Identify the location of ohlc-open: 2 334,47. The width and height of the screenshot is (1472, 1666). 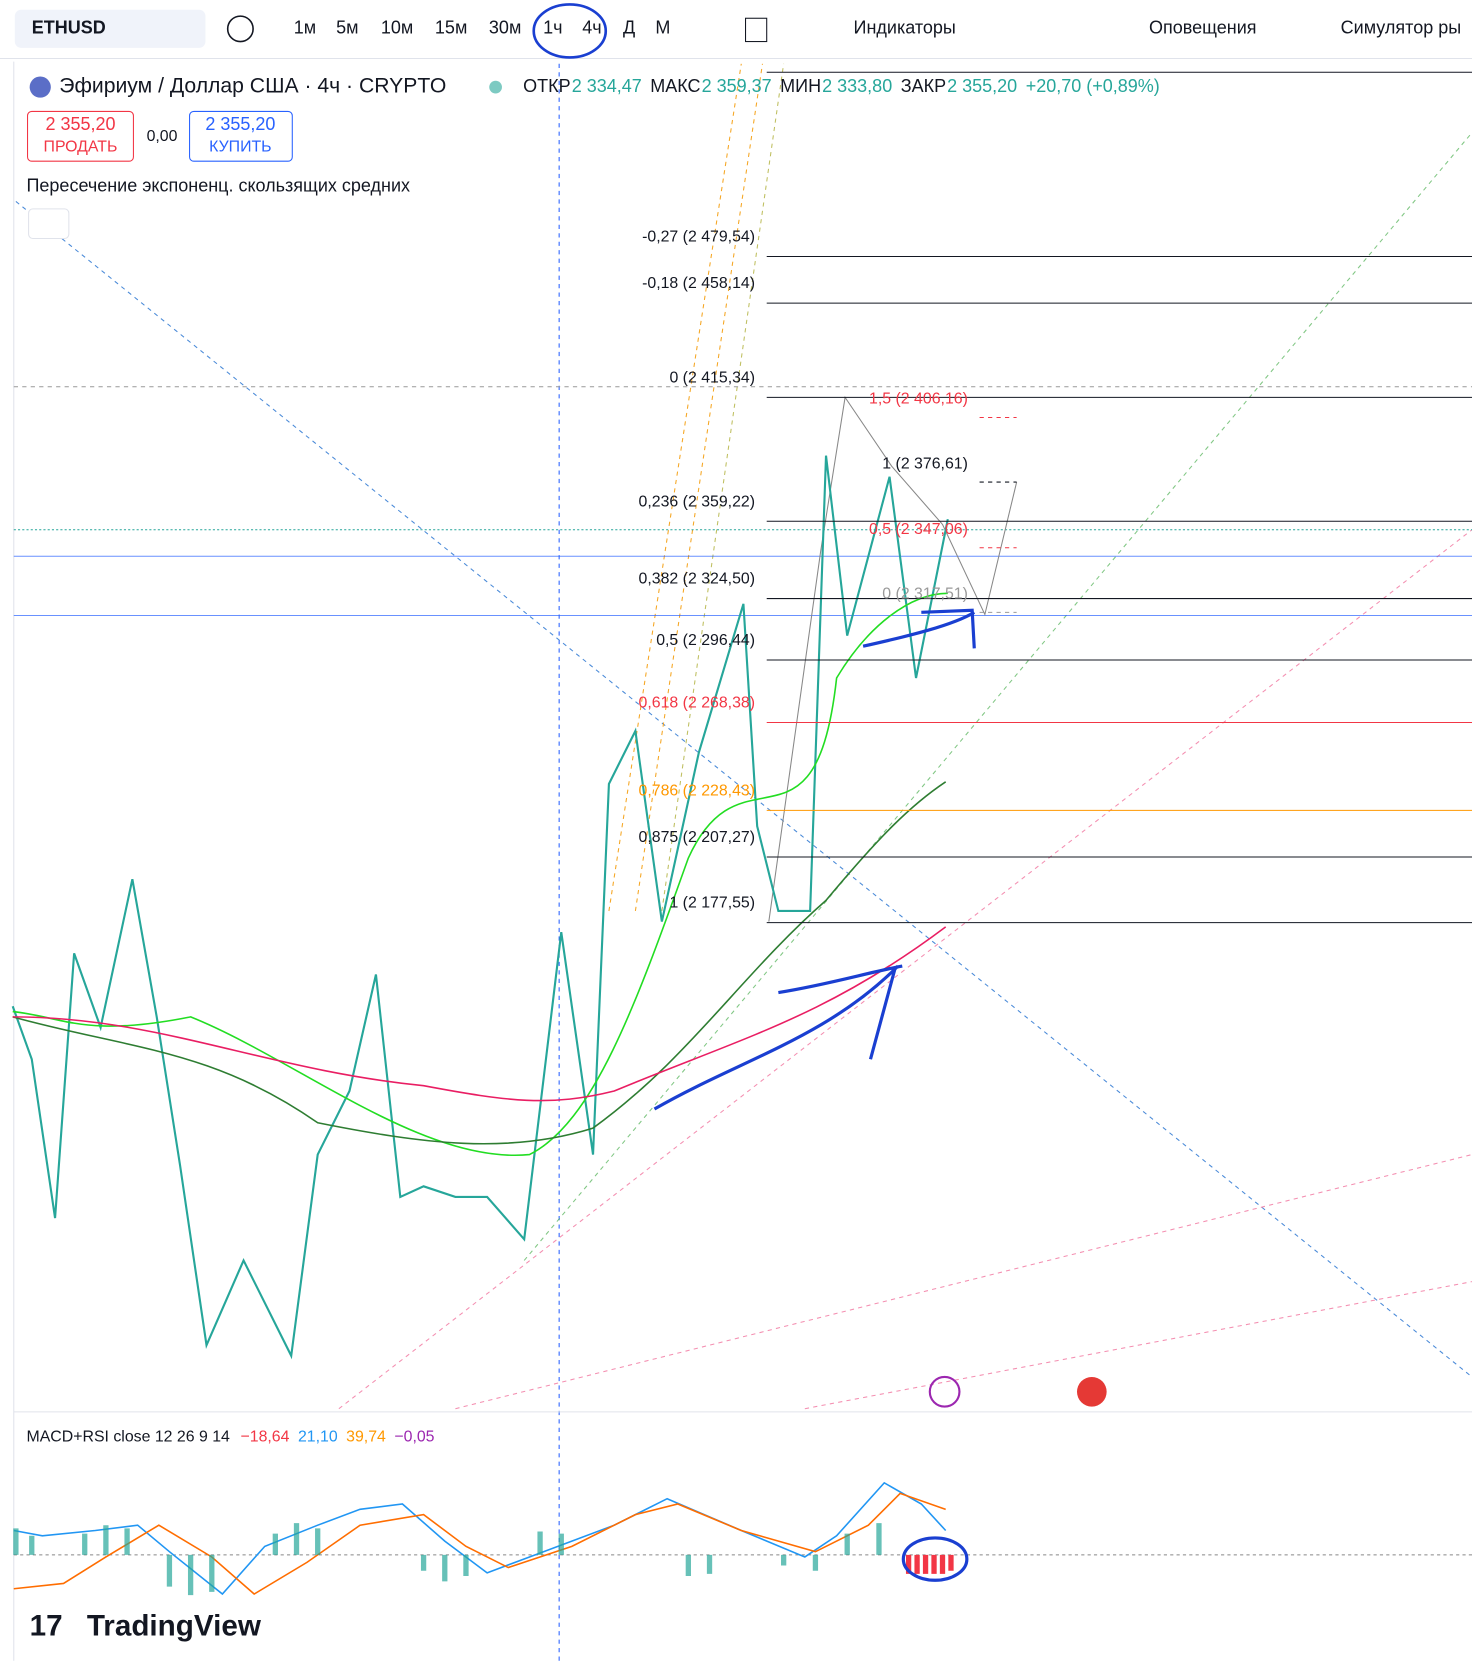
(607, 86).